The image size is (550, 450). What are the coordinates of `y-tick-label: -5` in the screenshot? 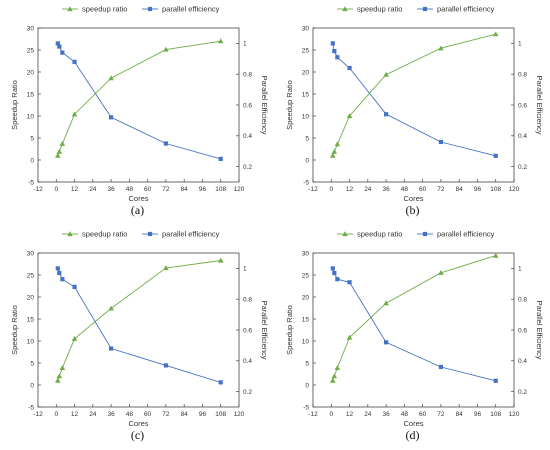 It's located at (31, 182).